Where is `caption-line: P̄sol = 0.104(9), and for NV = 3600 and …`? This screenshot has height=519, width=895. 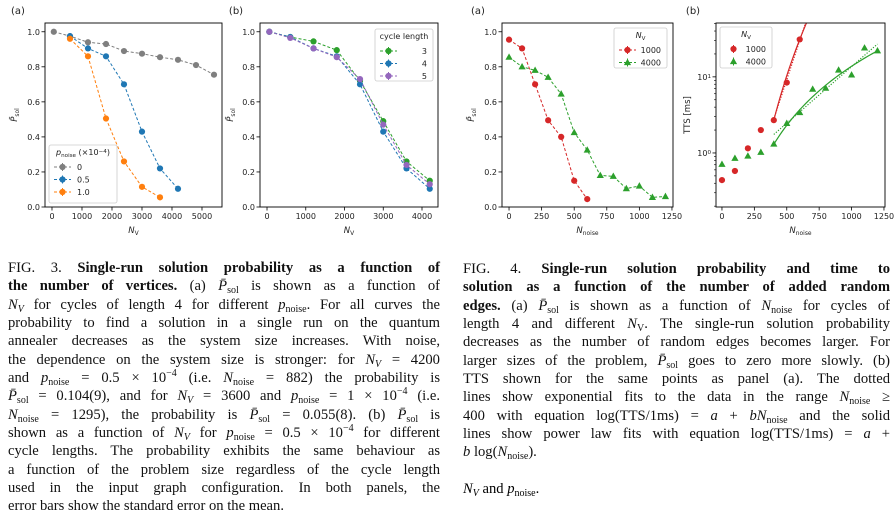 caption-line: P̄sol = 0.104(9), and for NV = 3600 and … is located at coordinates (224, 396).